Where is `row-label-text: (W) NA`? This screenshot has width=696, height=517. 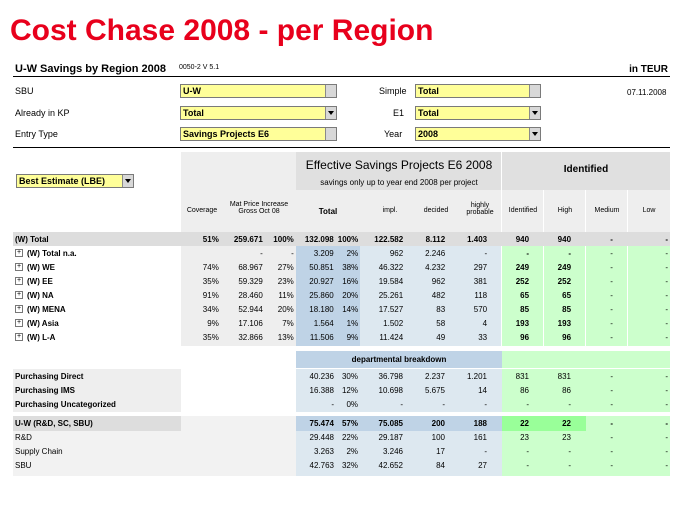
row-label-text: (W) NA is located at coordinates (40, 295).